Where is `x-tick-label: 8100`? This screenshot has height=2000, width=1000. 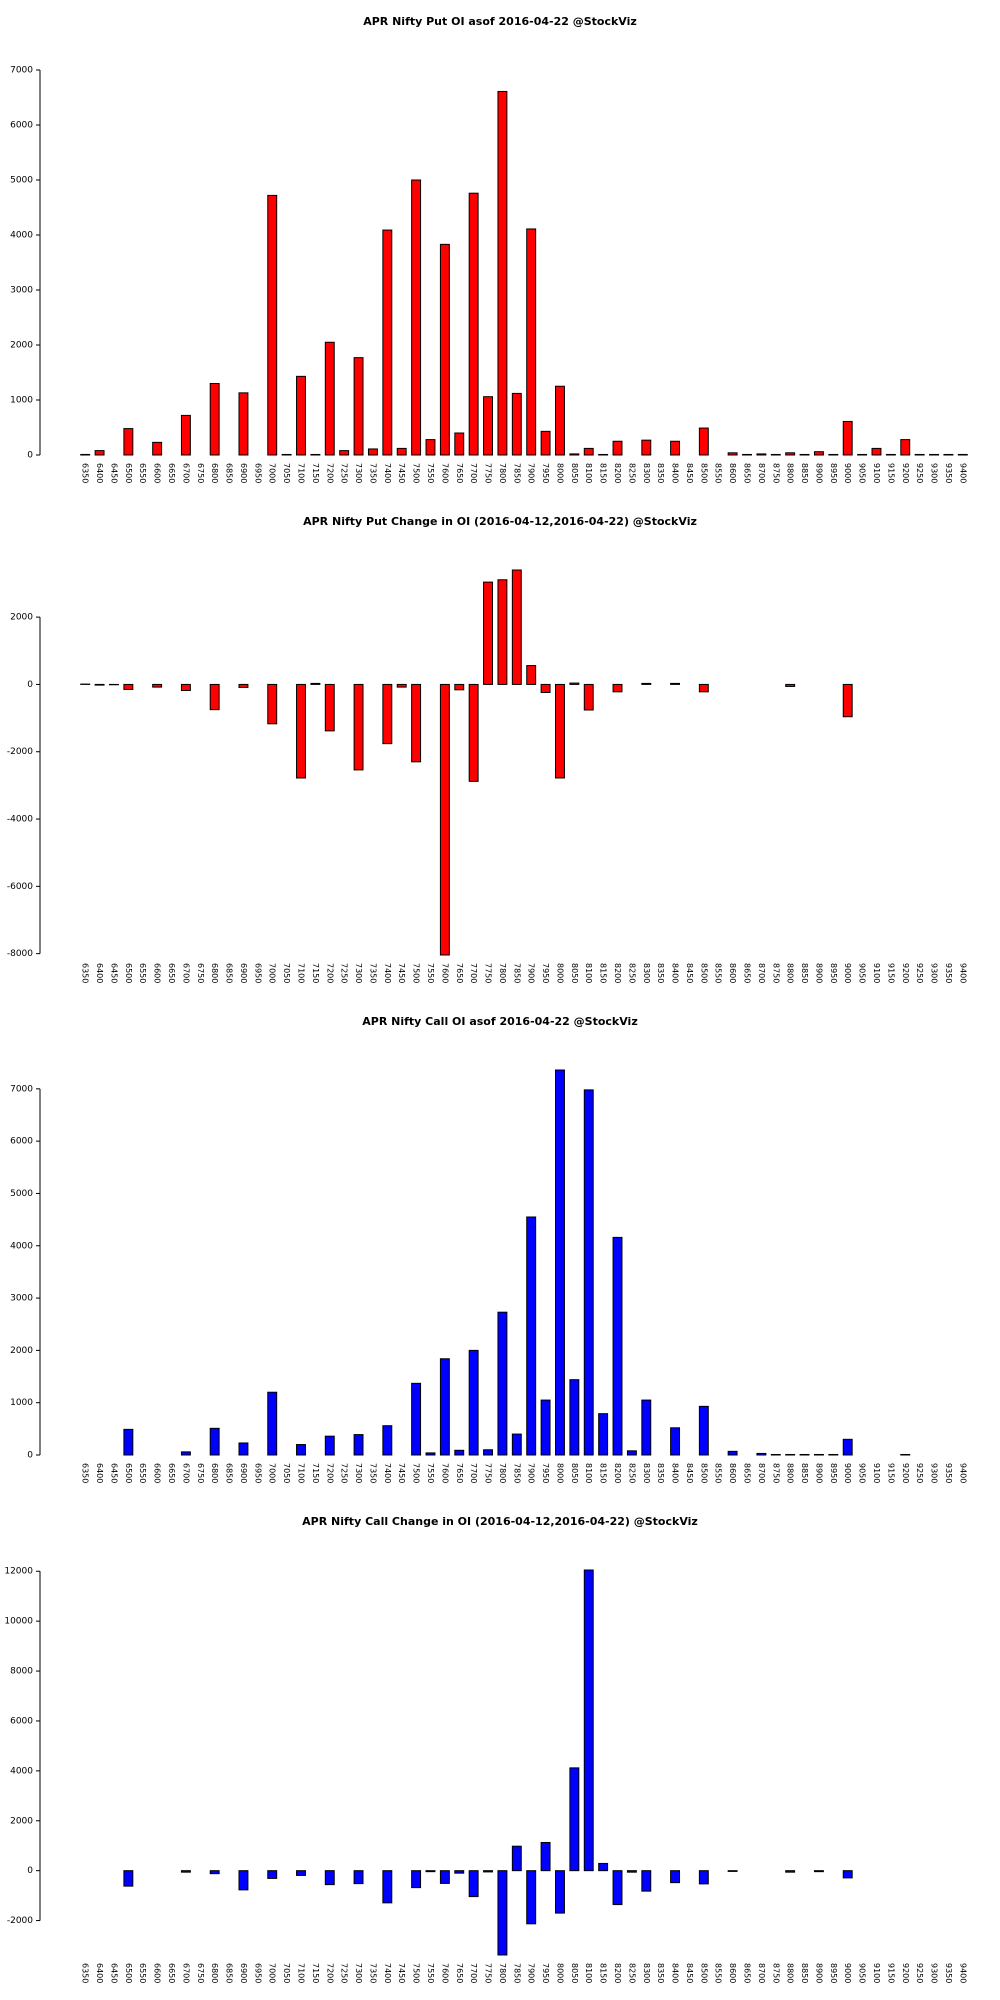
x-tick-label: 8100 is located at coordinates (588, 473).